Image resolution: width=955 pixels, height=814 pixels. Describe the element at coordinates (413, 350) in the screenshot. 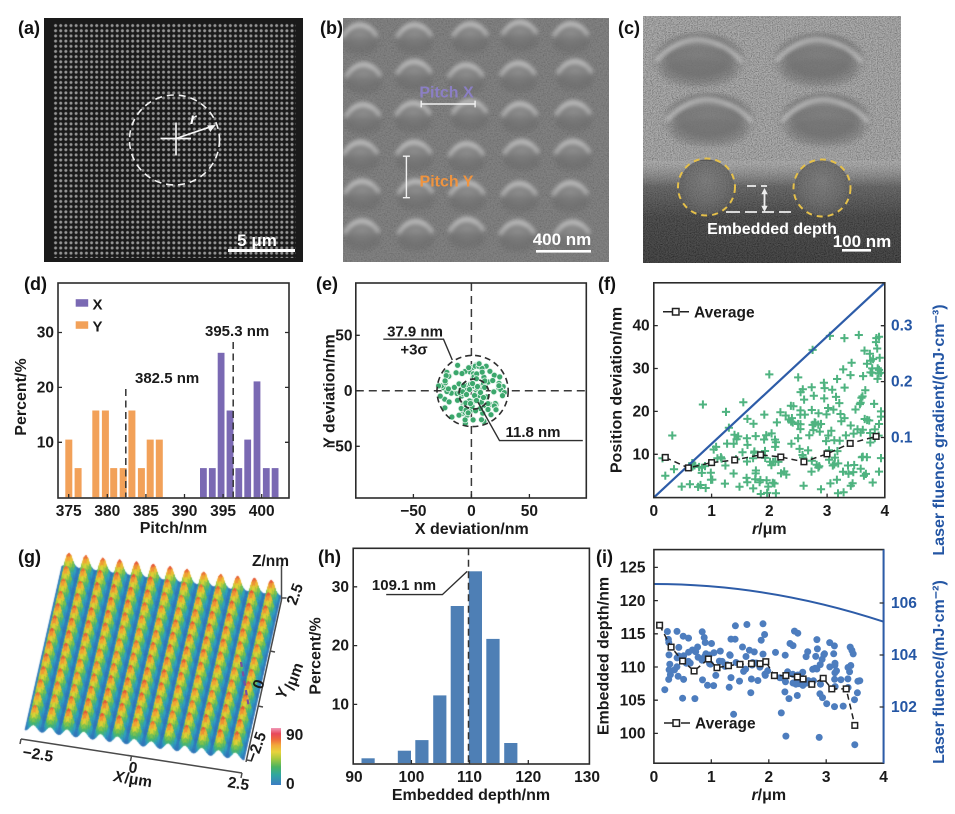

I see `svg-text: +3σ` at that location.